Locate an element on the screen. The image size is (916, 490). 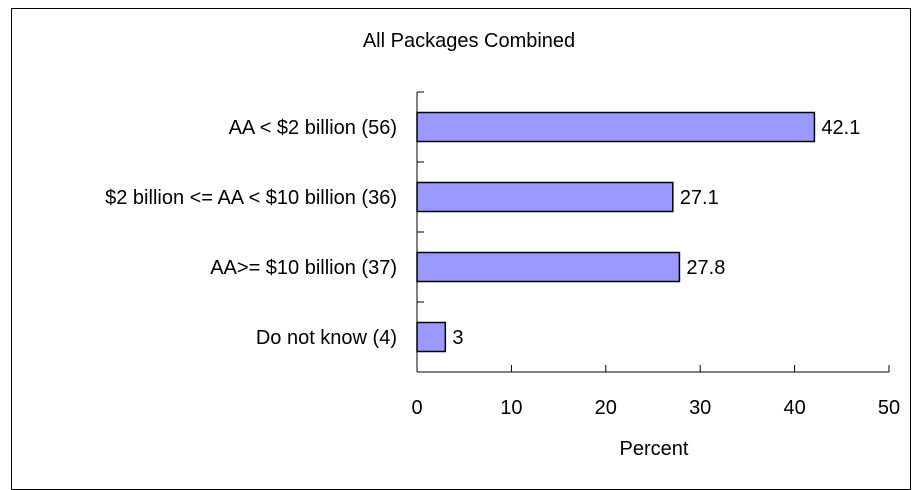
category-label: Do not know (4) is located at coordinates (326, 338).